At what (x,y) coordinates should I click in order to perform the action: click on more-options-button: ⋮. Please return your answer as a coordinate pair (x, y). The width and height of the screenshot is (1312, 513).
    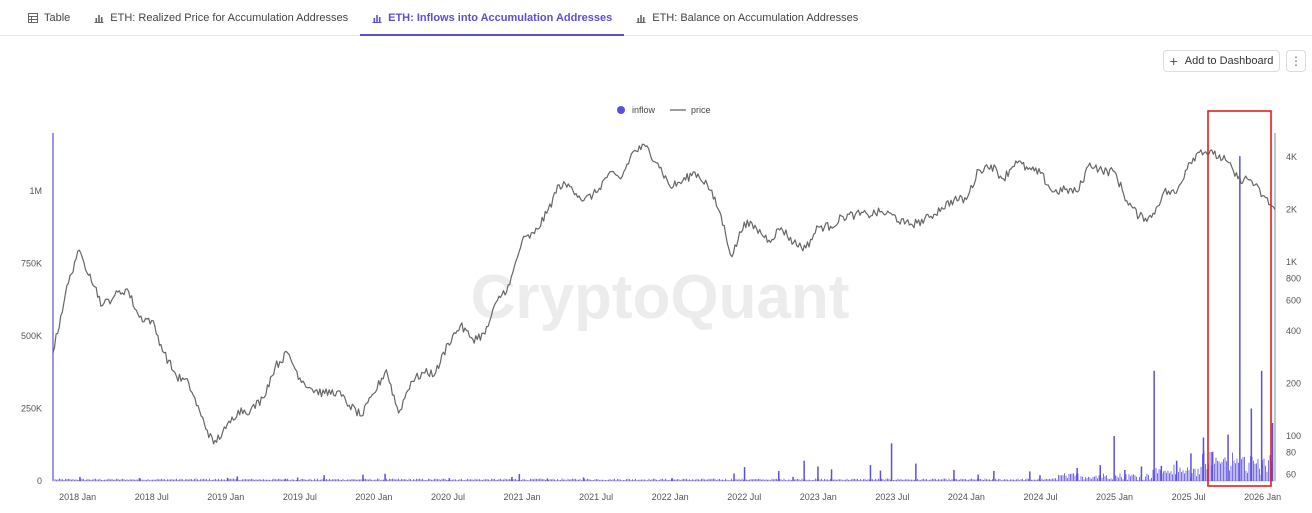
    Looking at the image, I should click on (1296, 61).